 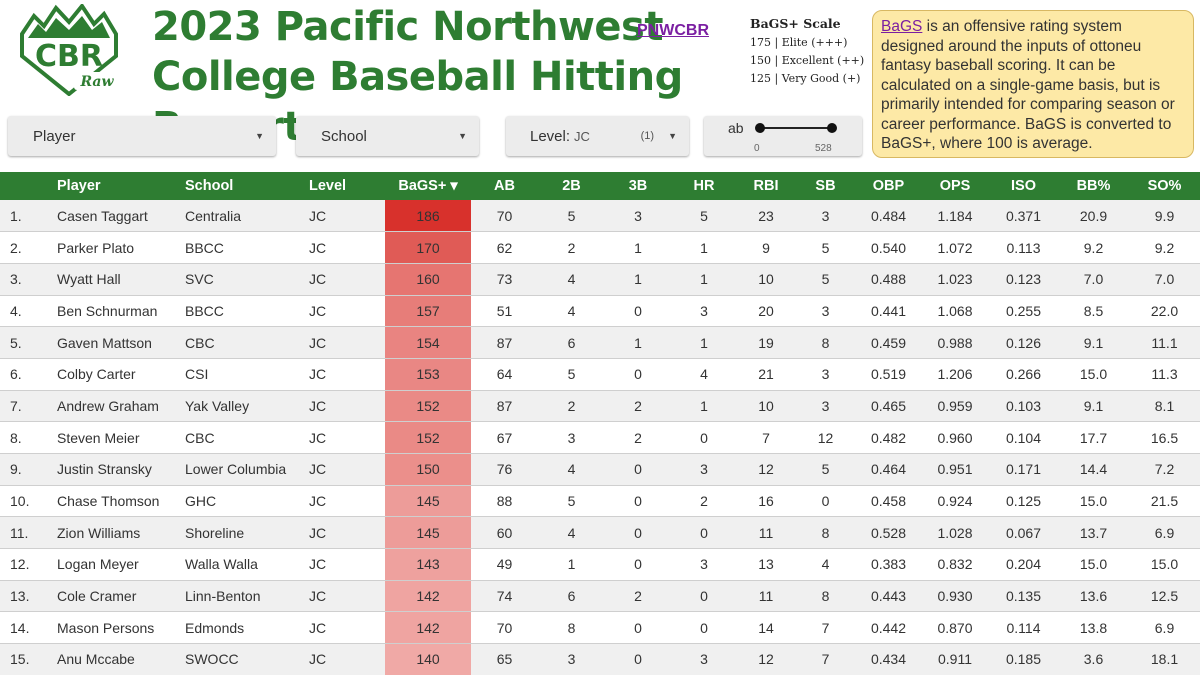 What do you see at coordinates (1164, 532) in the screenshot?
I see `cell-so-pct: 6.9` at bounding box center [1164, 532].